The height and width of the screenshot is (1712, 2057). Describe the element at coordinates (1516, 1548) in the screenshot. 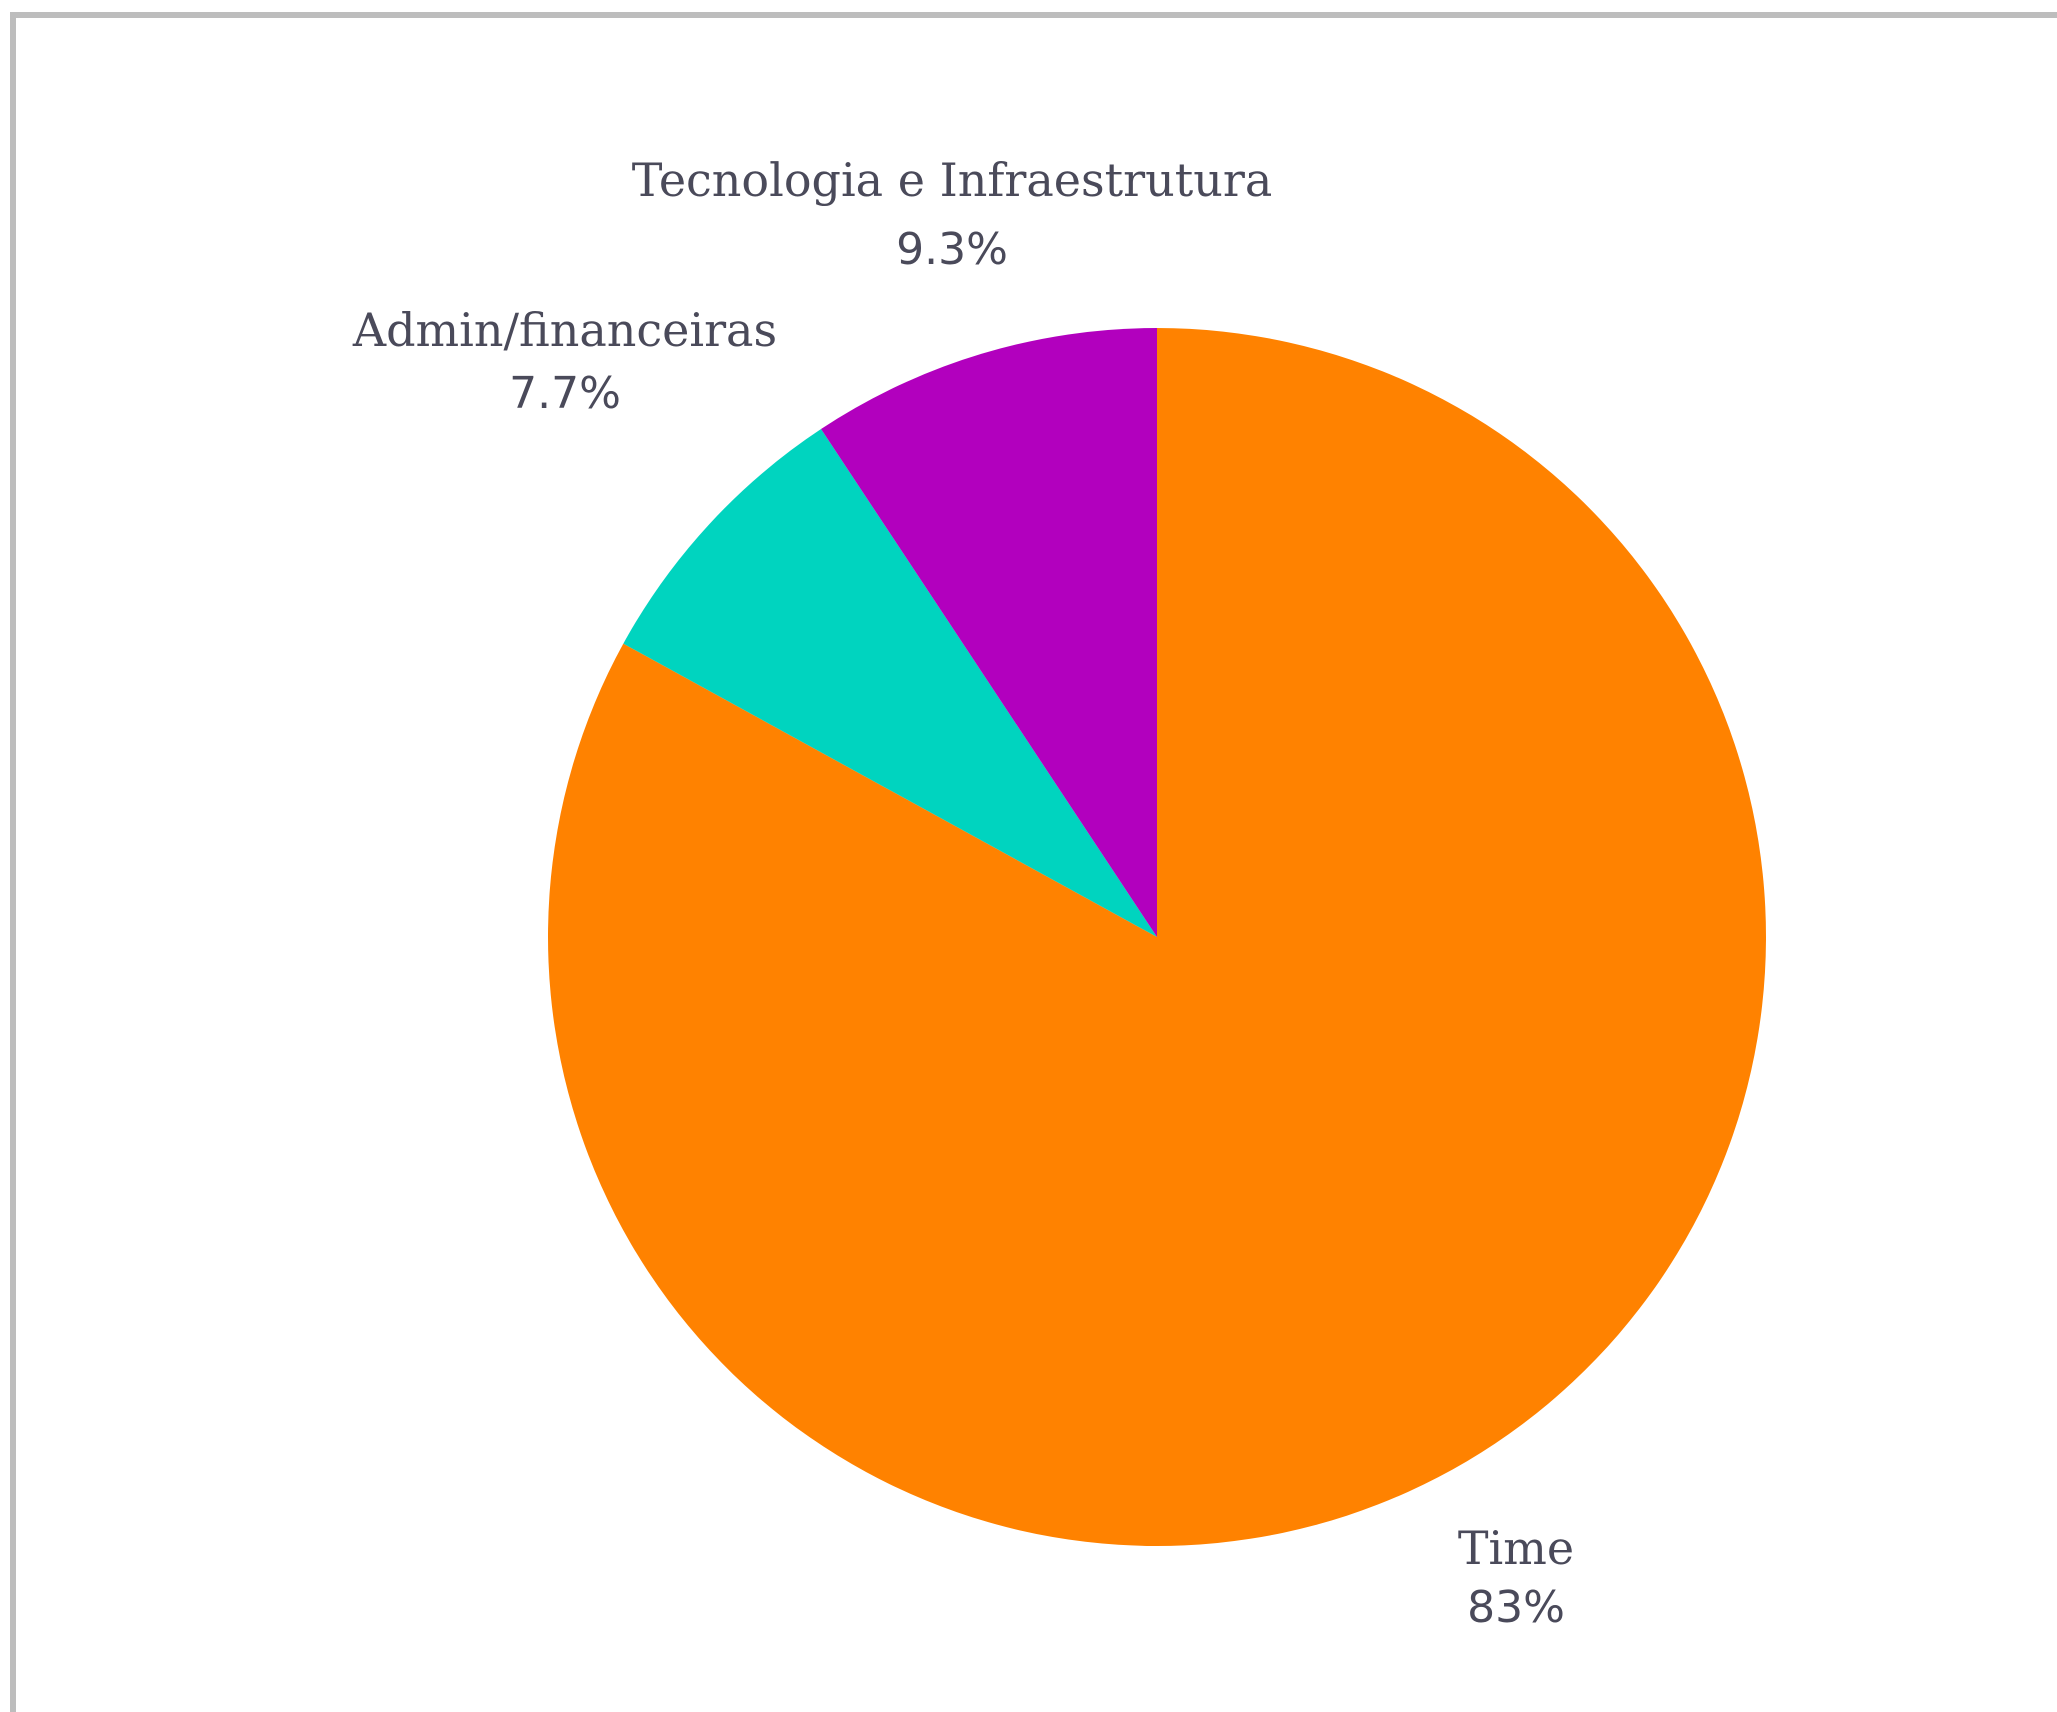

I see `slice-label-time: Time` at that location.